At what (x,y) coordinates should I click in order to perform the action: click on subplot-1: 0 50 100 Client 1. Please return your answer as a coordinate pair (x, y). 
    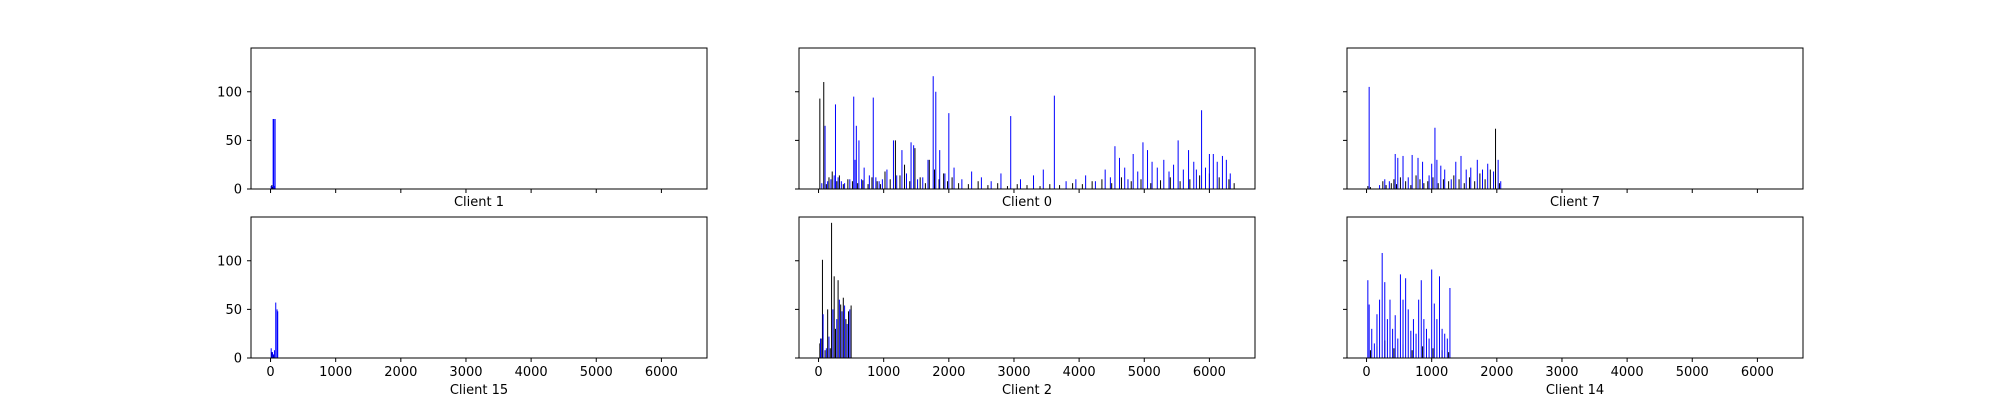
    Looking at the image, I should click on (462, 128).